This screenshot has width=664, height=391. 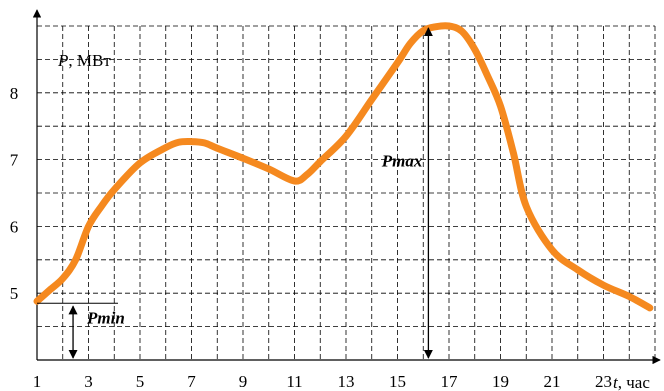 I want to click on y-tick-label: 6, so click(x=14, y=226).